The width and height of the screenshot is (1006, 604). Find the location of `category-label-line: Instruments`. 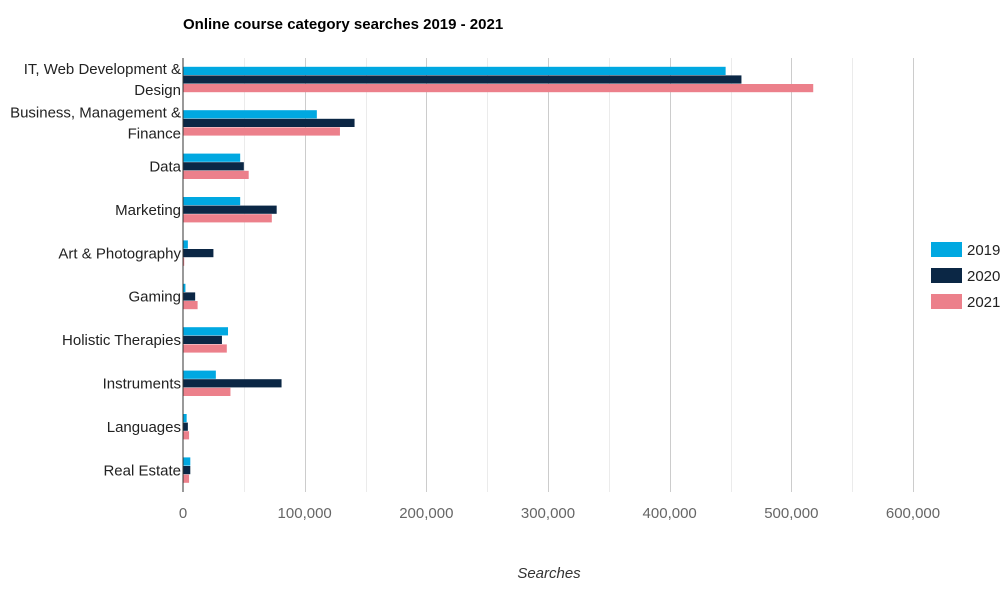

category-label-line: Instruments is located at coordinates (142, 384).